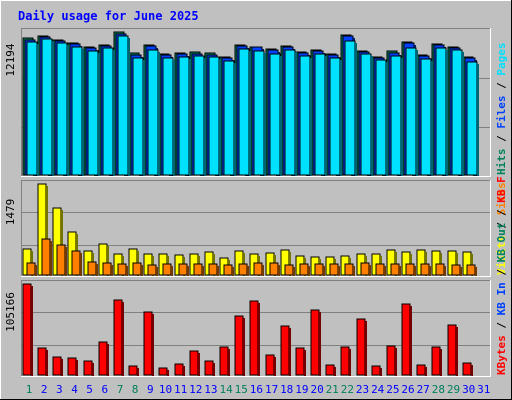  I want to click on ymax-label-hits: 12194, so click(10, 59).